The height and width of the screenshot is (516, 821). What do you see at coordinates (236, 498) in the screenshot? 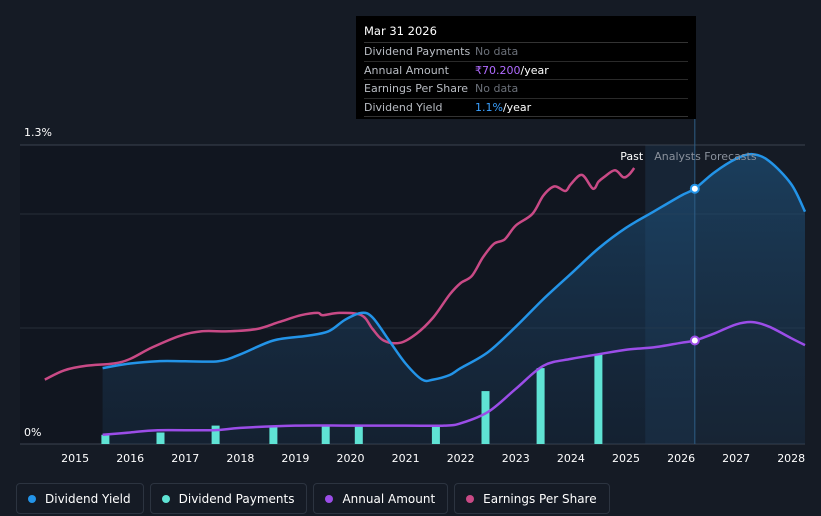
I see `legend-label: Dividend Payments` at bounding box center [236, 498].